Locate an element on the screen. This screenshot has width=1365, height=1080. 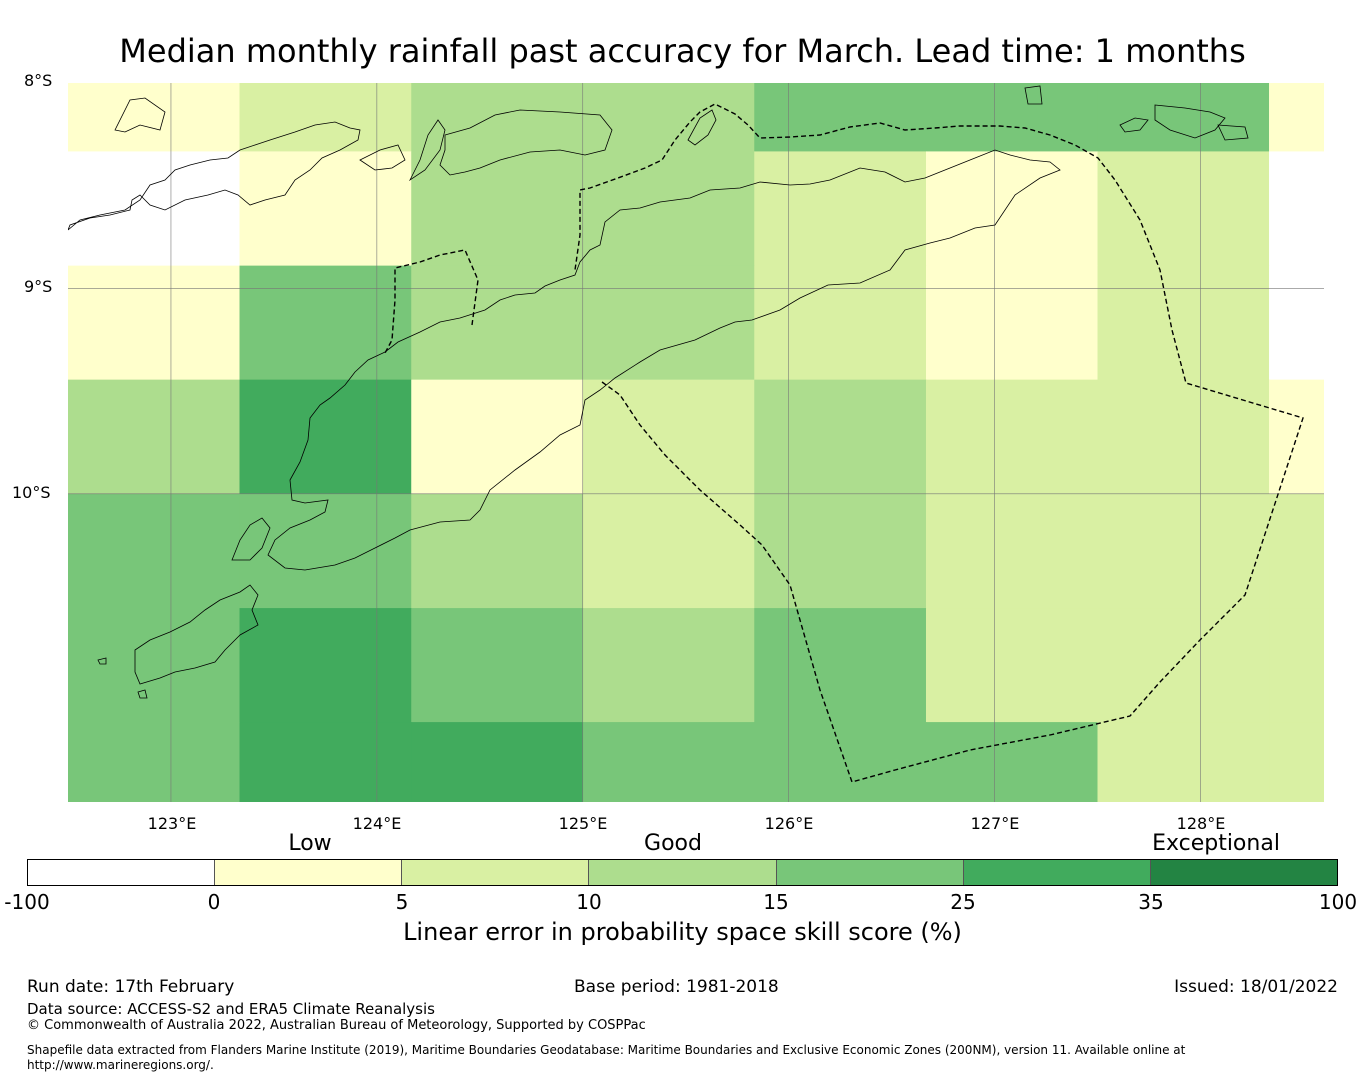
colorbar-tick: 0 is located at coordinates (214, 902).